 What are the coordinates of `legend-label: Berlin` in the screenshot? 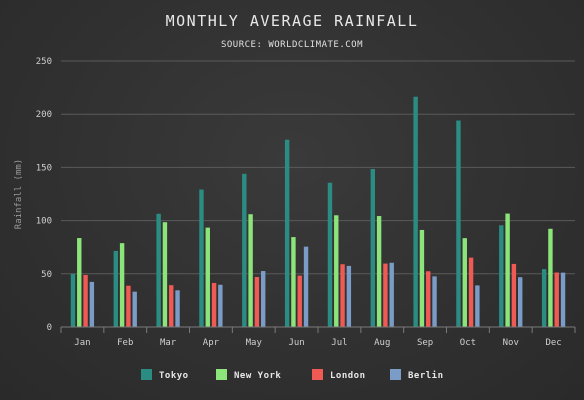 It's located at (426, 375).